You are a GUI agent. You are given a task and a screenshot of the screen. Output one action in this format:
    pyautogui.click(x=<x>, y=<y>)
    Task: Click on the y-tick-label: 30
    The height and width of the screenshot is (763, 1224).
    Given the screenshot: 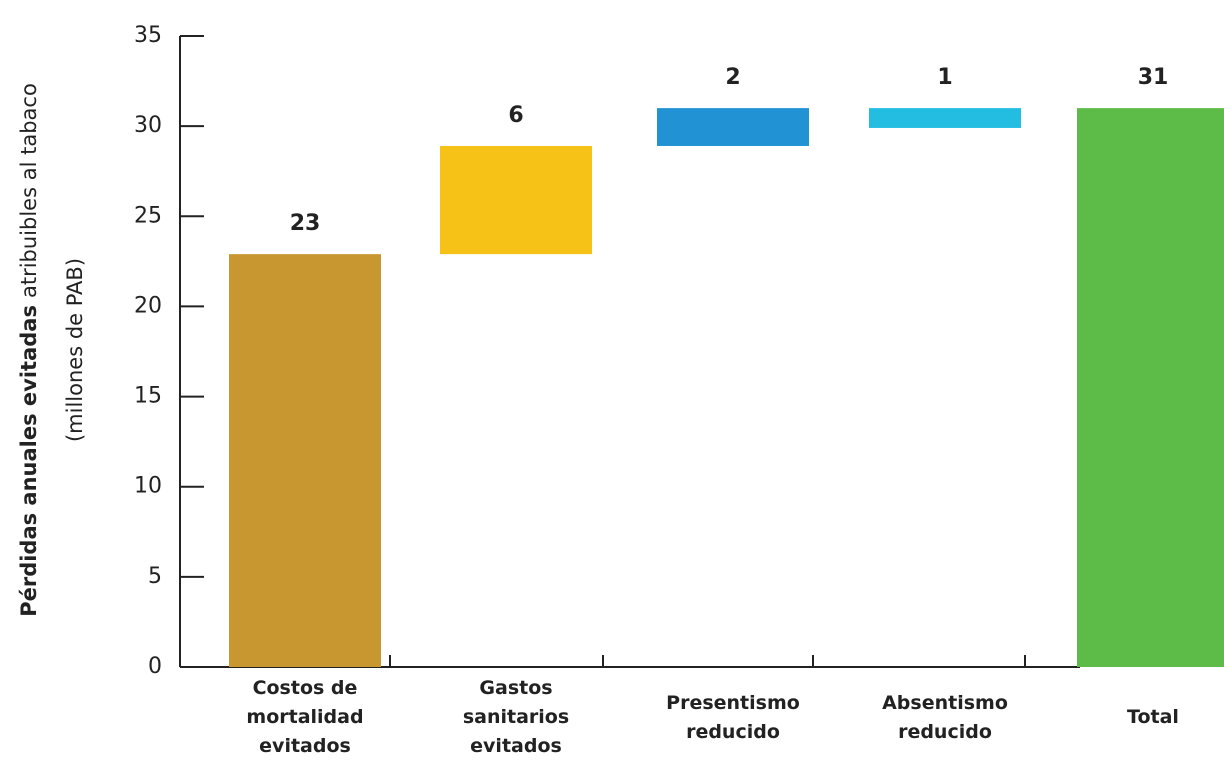 What is the action you would take?
    pyautogui.click(x=148, y=125)
    